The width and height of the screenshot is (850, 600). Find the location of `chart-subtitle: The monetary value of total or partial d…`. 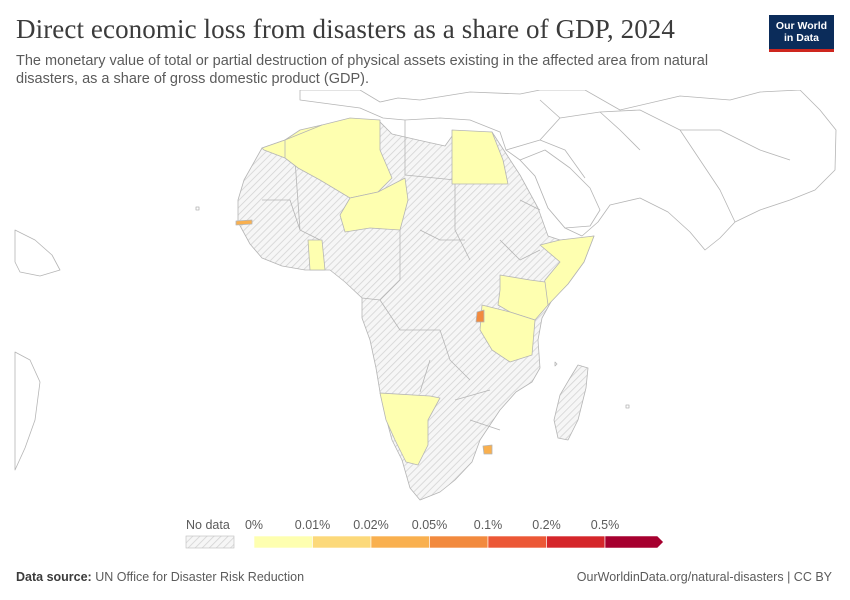

chart-subtitle: The monetary value of total or partial d… is located at coordinates (362, 70).